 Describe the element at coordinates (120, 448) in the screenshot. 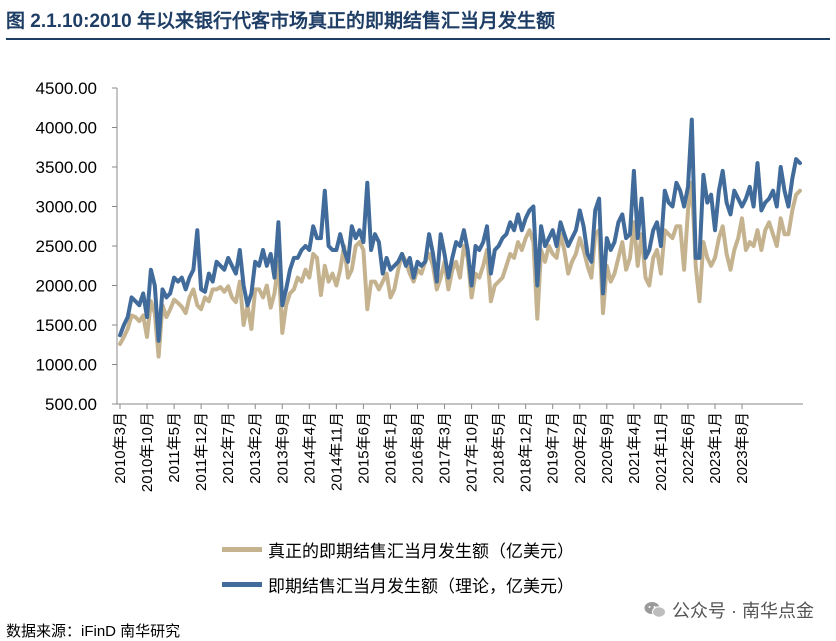

I see `x-tick-label: 2010年3月` at that location.